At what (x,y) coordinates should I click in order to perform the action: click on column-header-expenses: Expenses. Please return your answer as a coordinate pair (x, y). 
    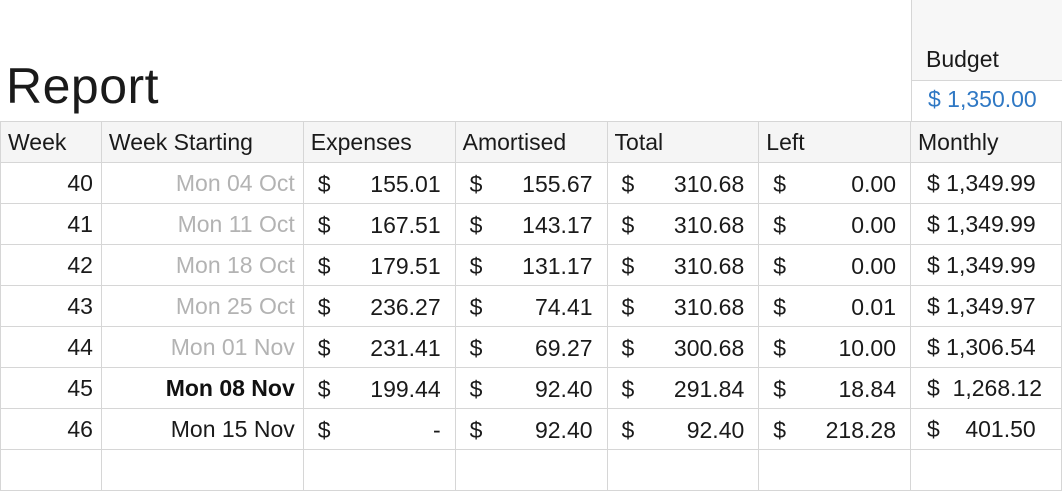
    Looking at the image, I should click on (379, 142).